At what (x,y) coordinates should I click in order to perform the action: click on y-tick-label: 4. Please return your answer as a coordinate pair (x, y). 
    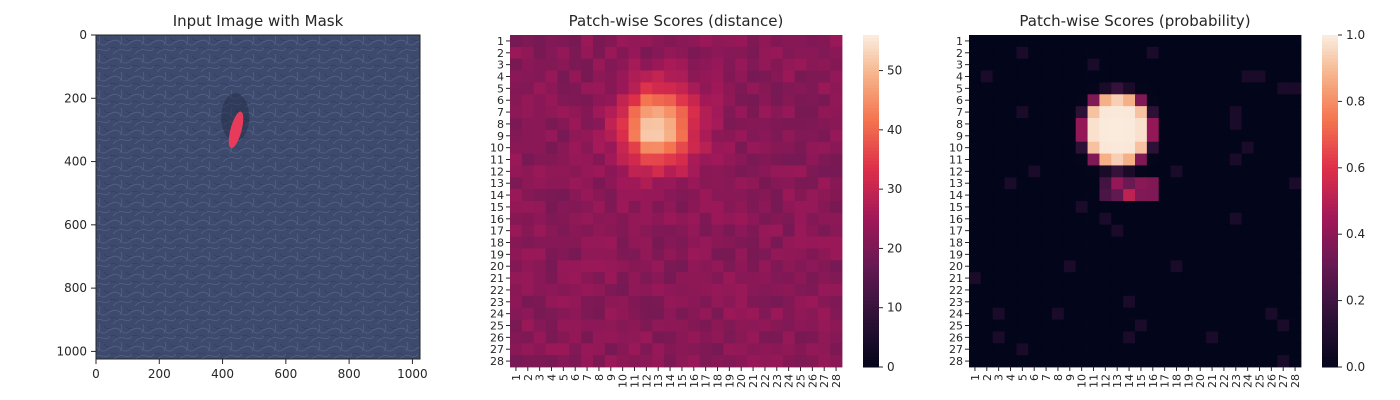
    Looking at the image, I should click on (500, 77).